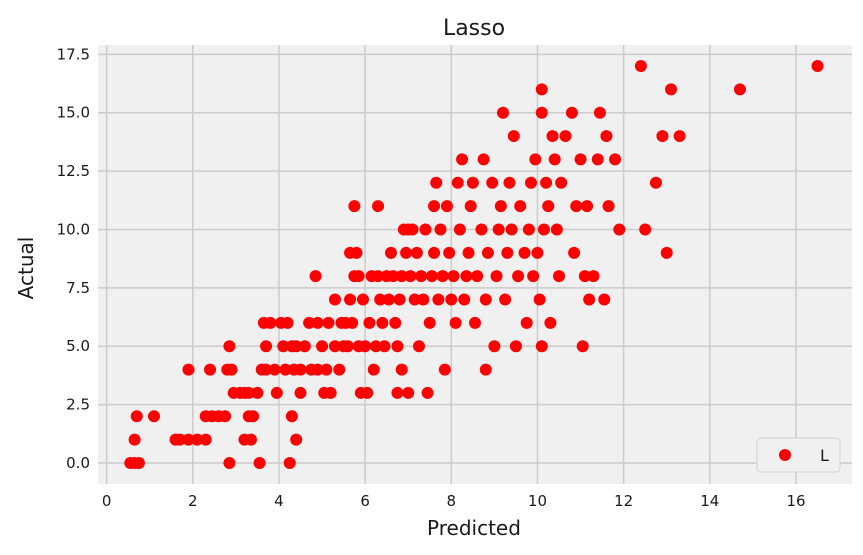  What do you see at coordinates (73, 171) in the screenshot?
I see `y-tick-label: 12.5` at bounding box center [73, 171].